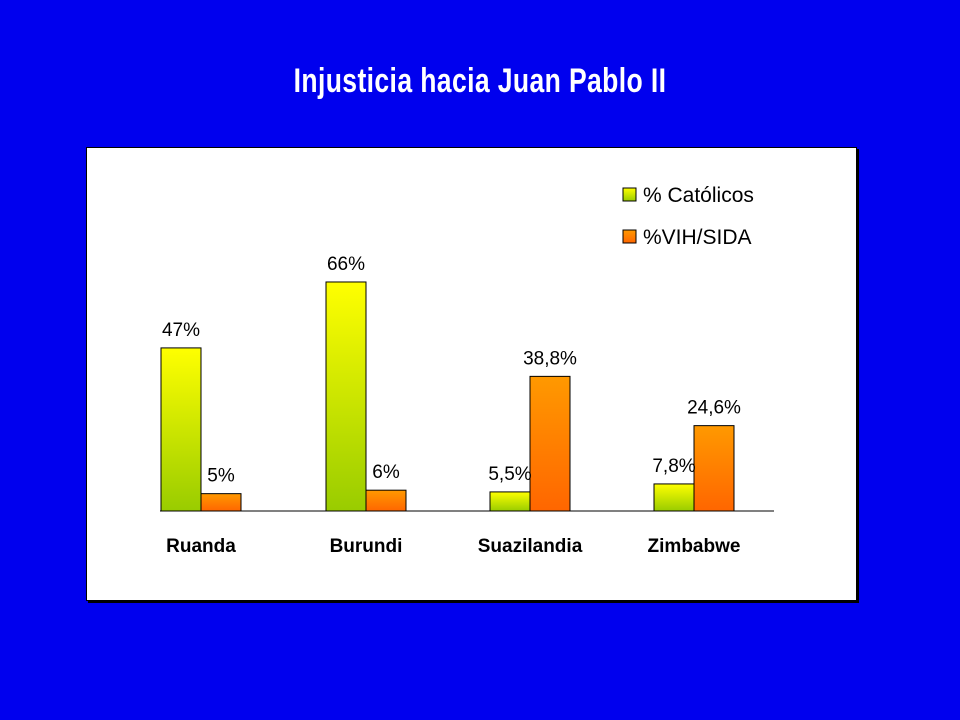 This screenshot has height=720, width=960. What do you see at coordinates (181, 330) in the screenshot?
I see `data-label-ruanda-series-1: 47%` at bounding box center [181, 330].